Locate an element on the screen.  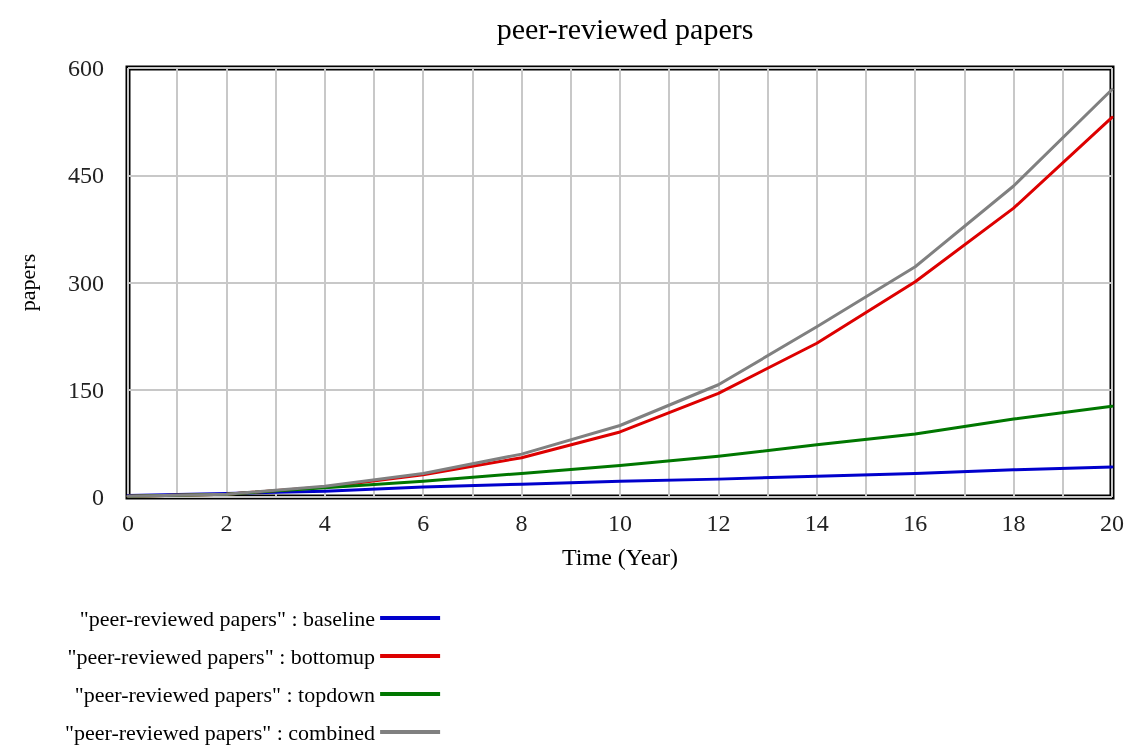
x-tick-label: 18 is located at coordinates (1013, 523).